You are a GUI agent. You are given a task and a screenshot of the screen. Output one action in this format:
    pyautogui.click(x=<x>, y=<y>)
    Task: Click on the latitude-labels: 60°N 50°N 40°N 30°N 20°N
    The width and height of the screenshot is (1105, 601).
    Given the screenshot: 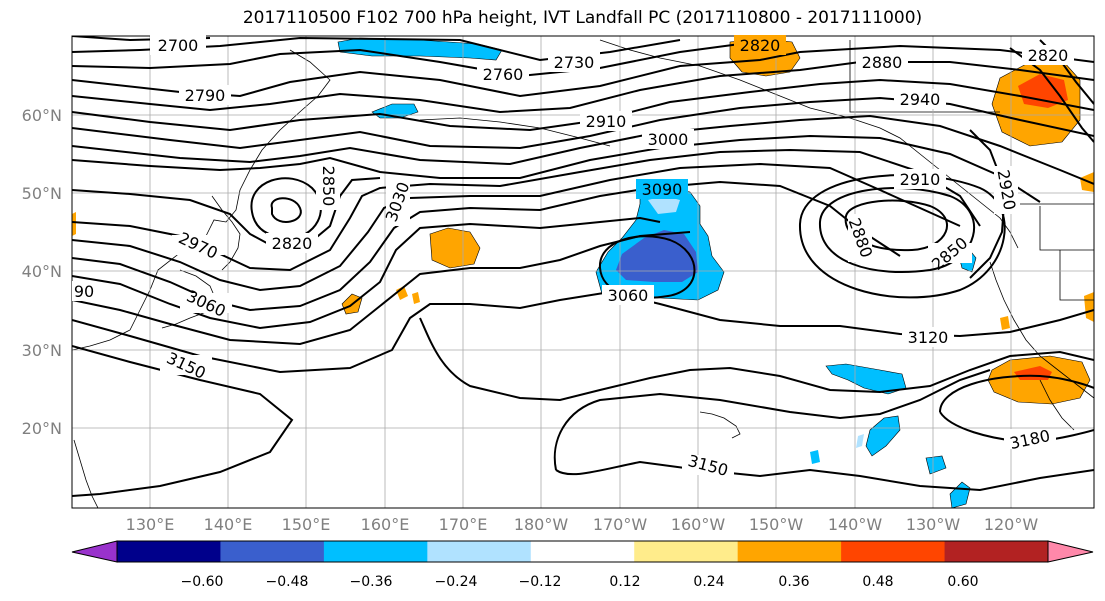 What is the action you would take?
    pyautogui.click(x=42, y=272)
    